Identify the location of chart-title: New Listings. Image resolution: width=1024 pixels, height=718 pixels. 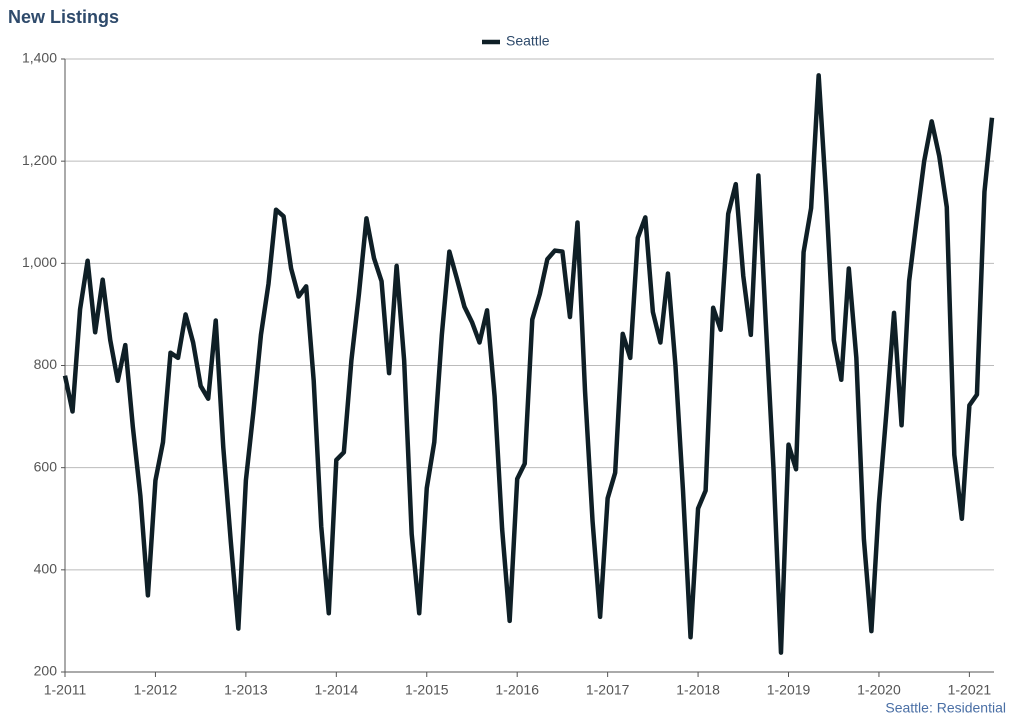
(63, 17).